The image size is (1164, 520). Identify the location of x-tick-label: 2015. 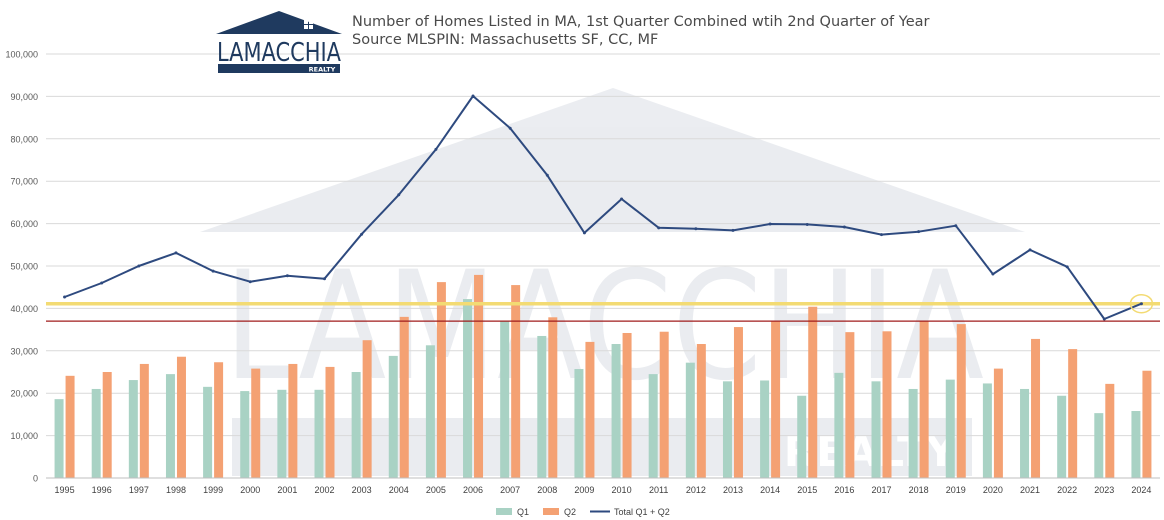
(807, 490).